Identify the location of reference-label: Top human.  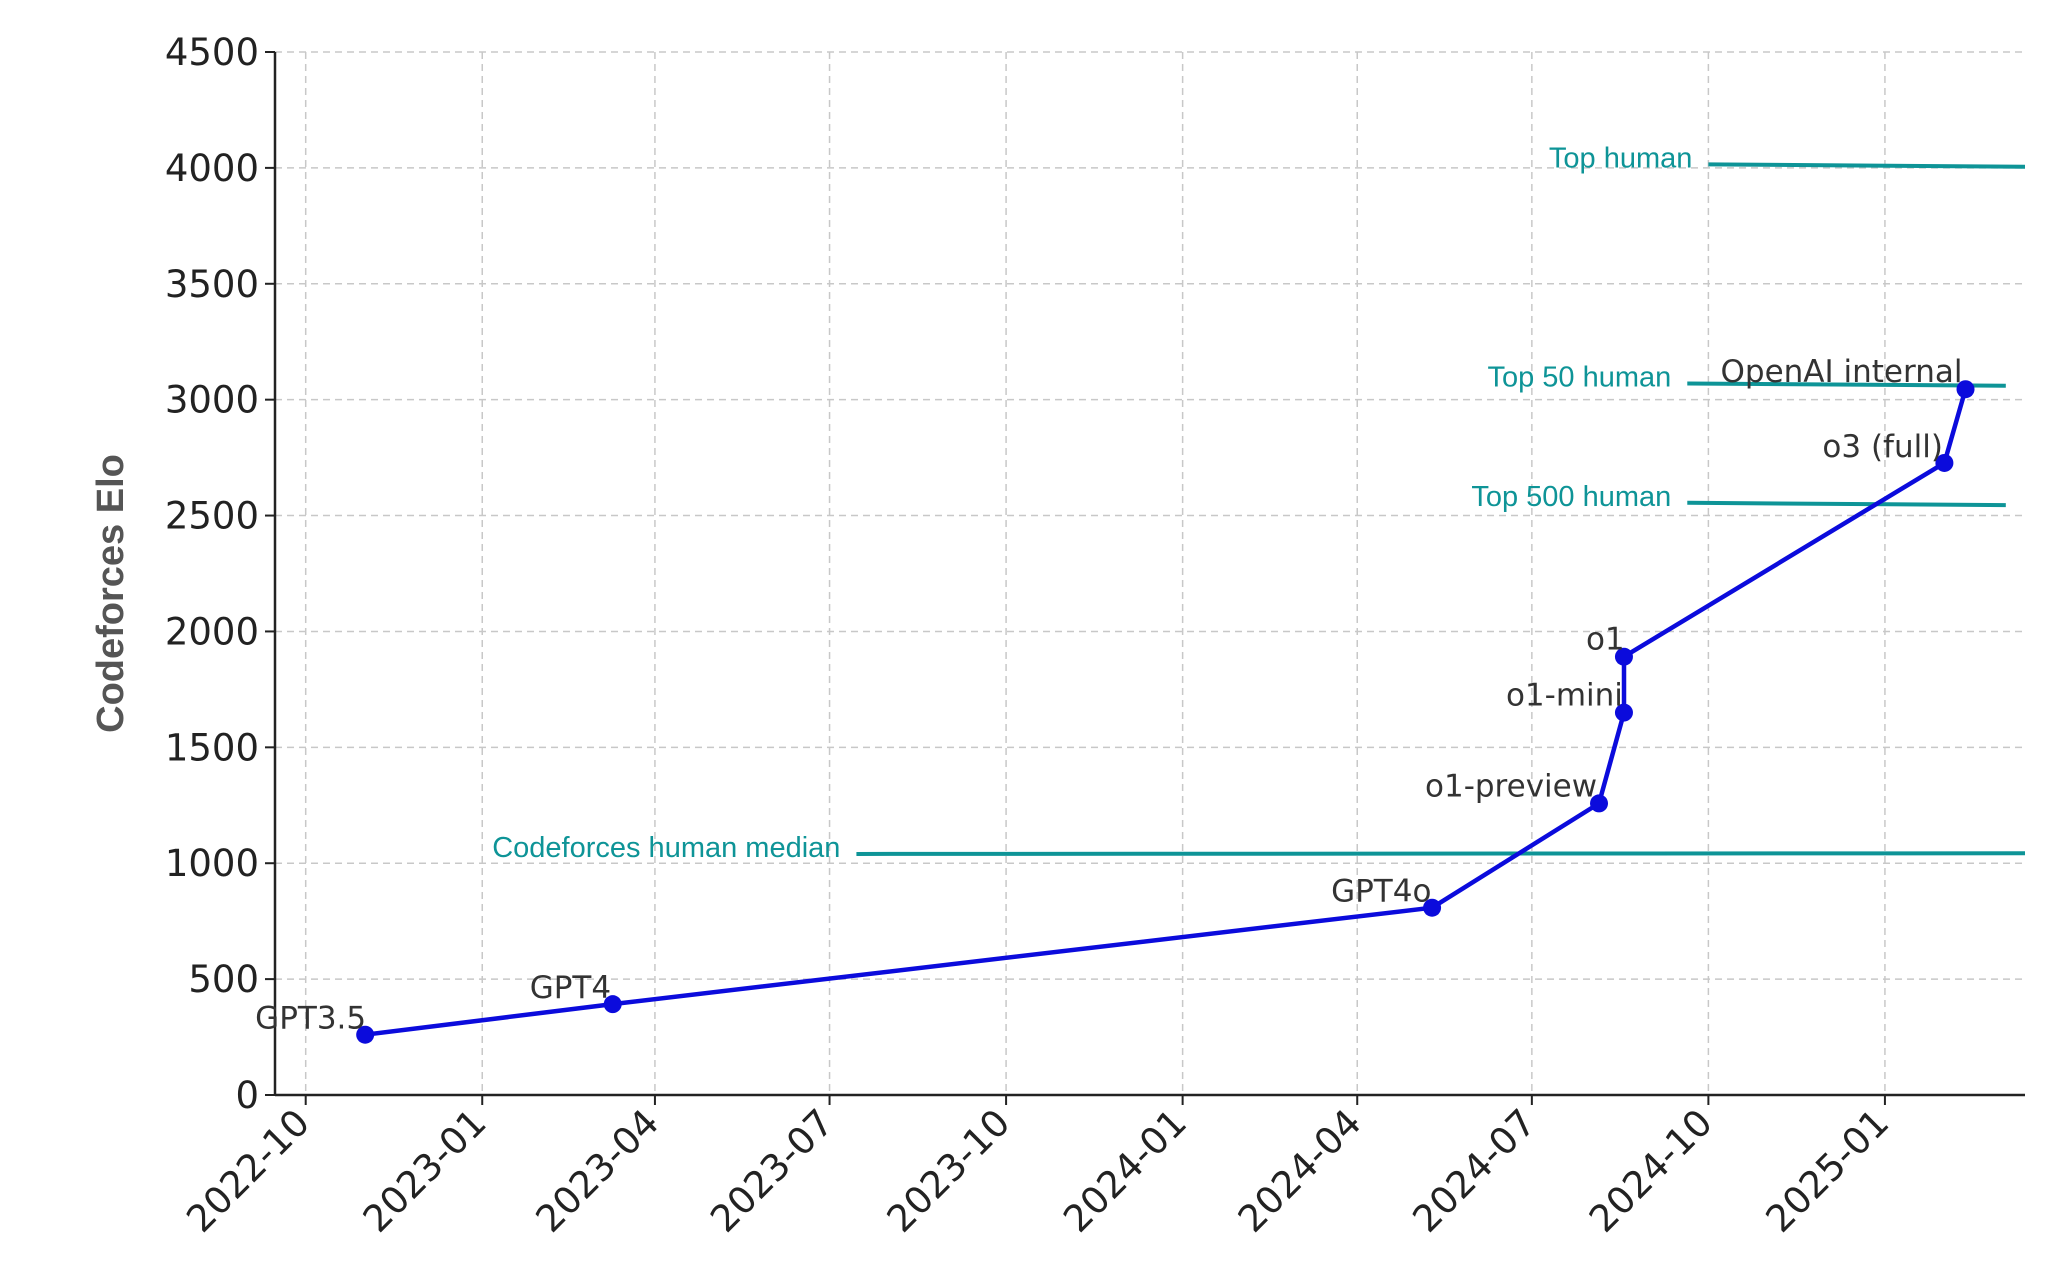
(1621, 158).